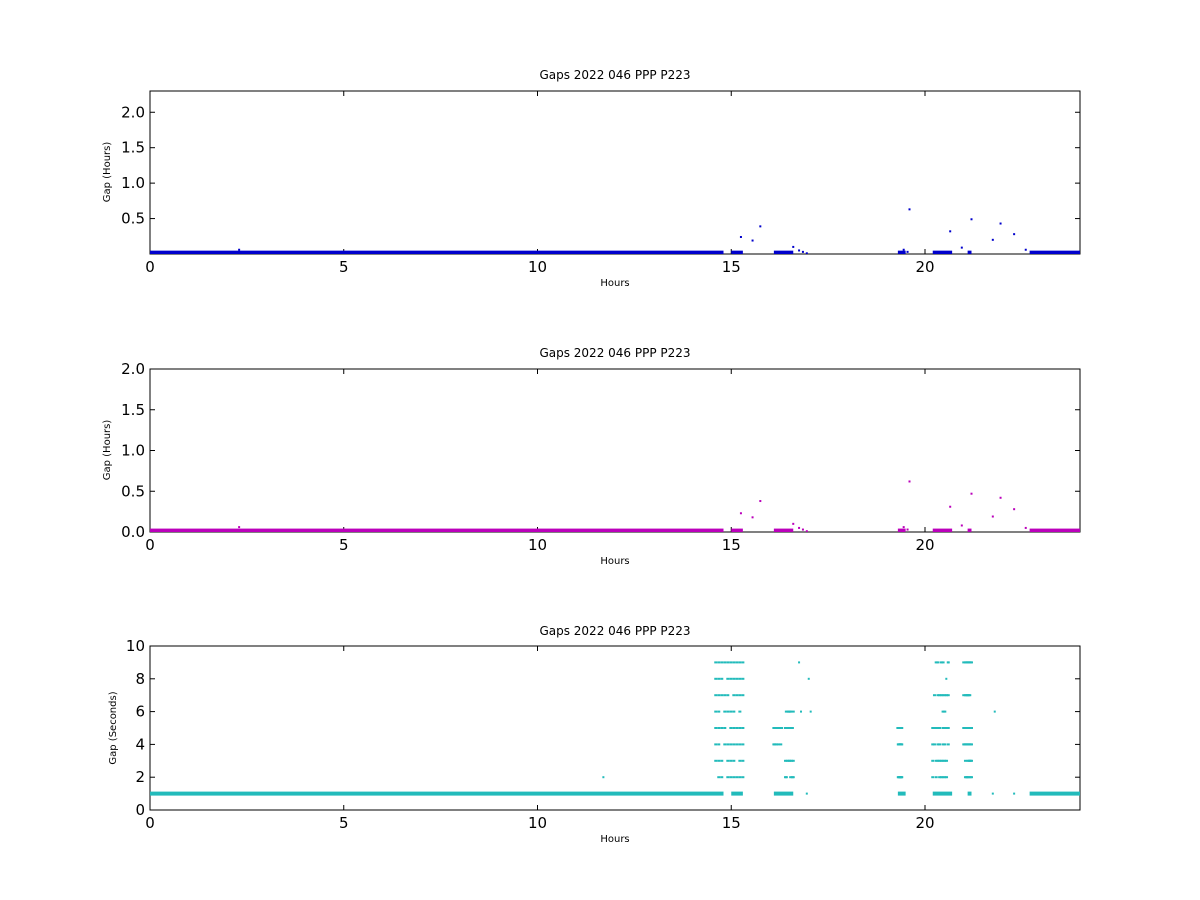 Image resolution: width=1200 pixels, height=900 pixels. Describe the element at coordinates (140, 679) in the screenshot. I see `y-tick-label: 8` at that location.